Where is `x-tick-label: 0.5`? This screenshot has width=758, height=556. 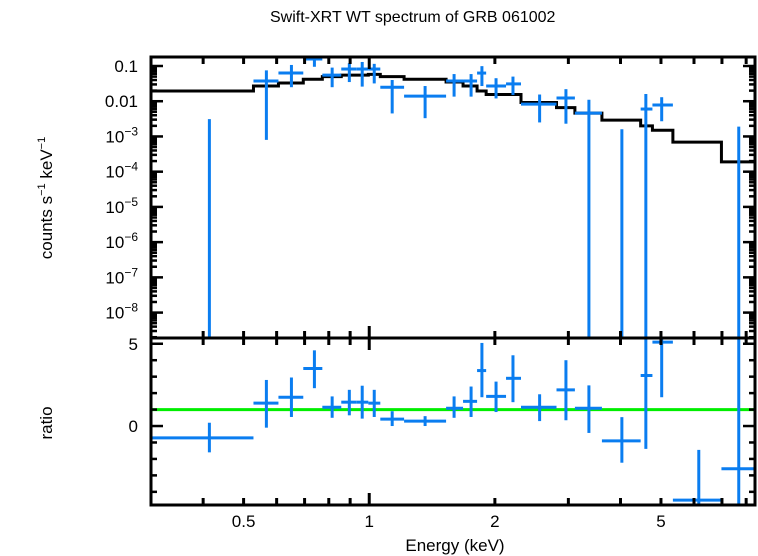 x-tick-label: 0.5 is located at coordinates (244, 521).